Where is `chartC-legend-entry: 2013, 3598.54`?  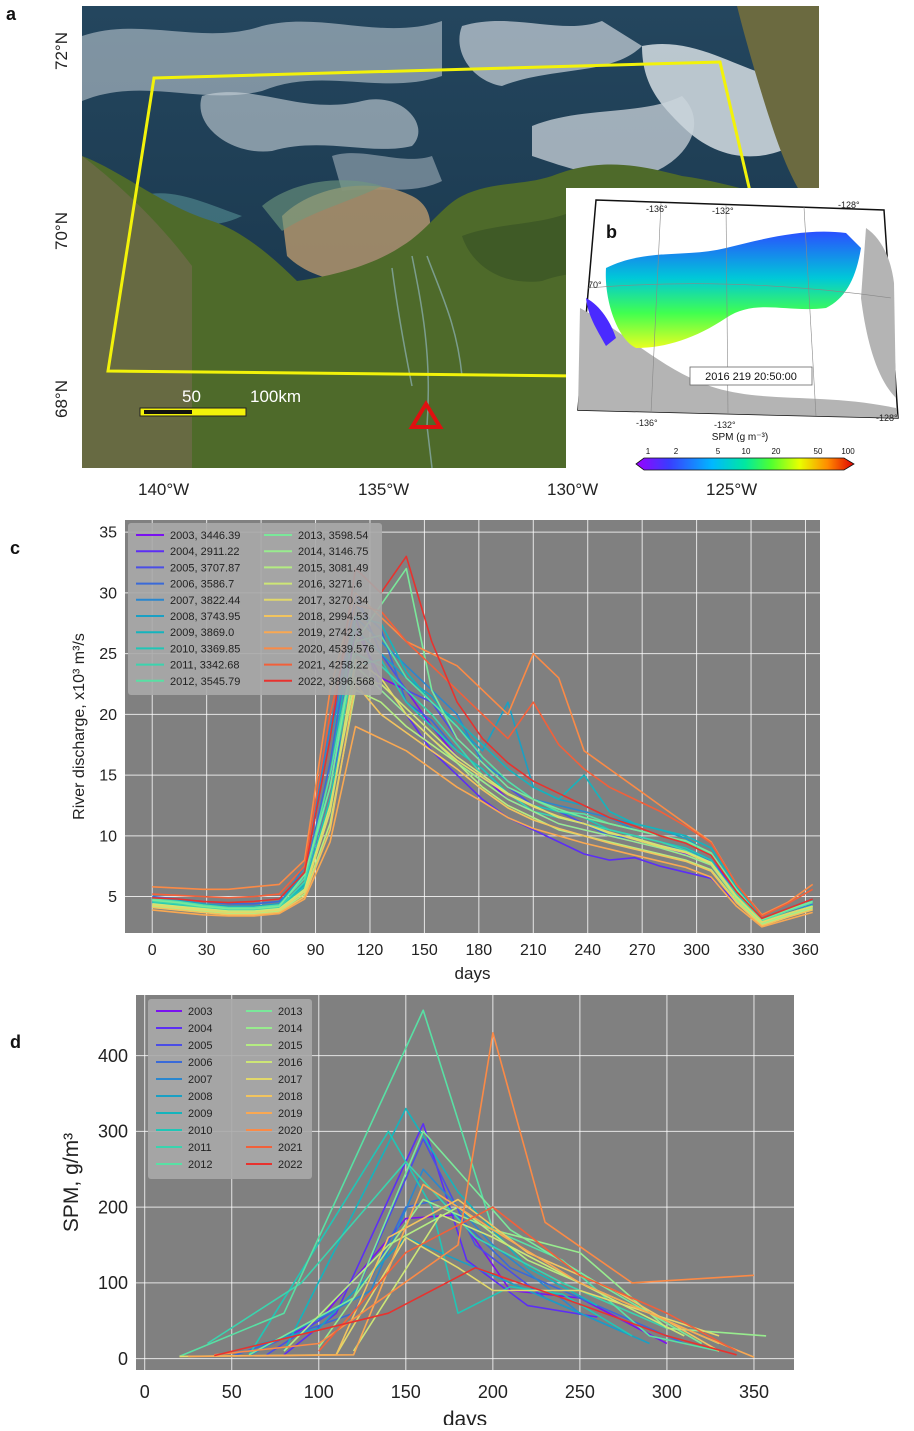 chartC-legend-entry: 2013, 3598.54 is located at coordinates (333, 536).